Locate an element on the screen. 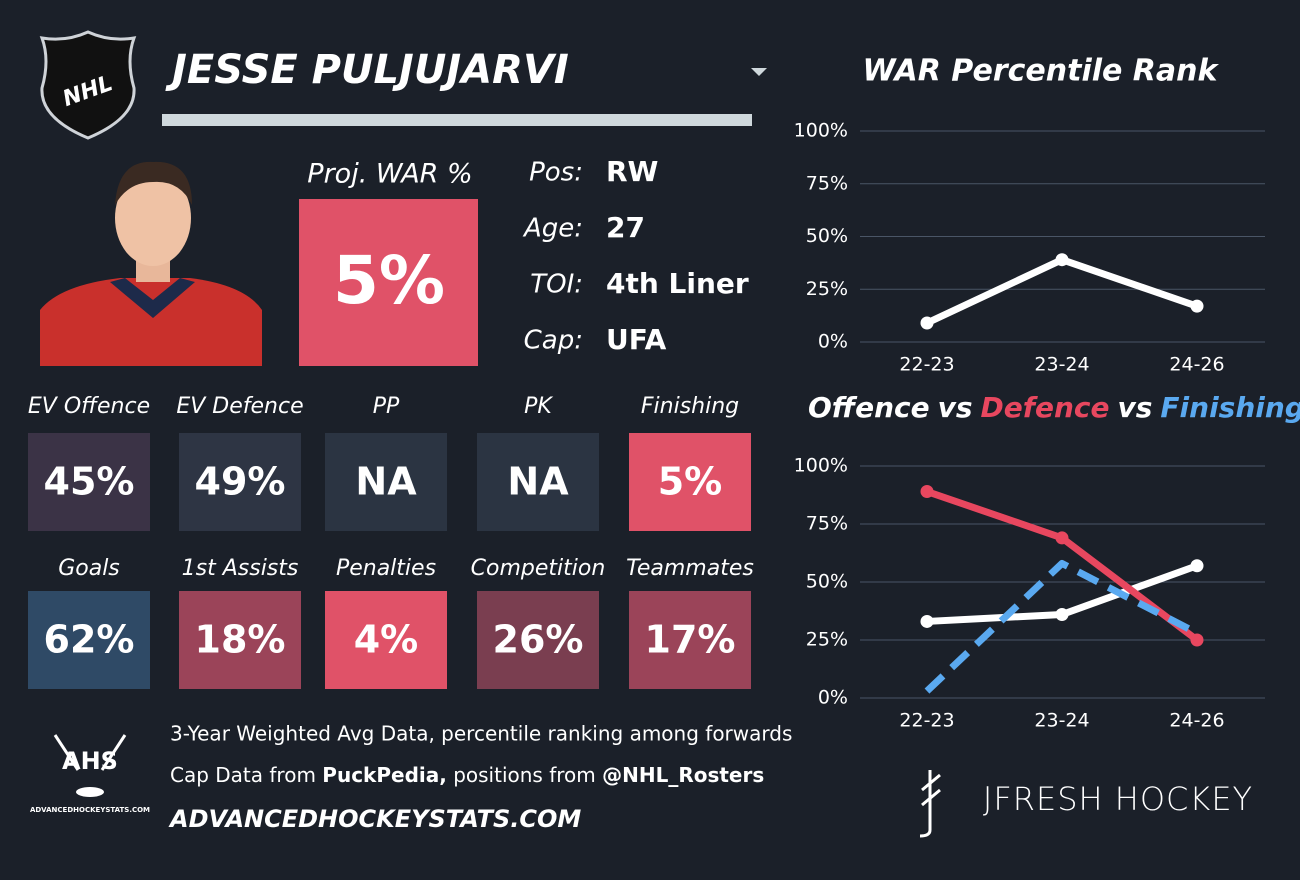 Image resolution: width=1300 pixels, height=880 pixels. bio-label: Age: is located at coordinates (552, 229).